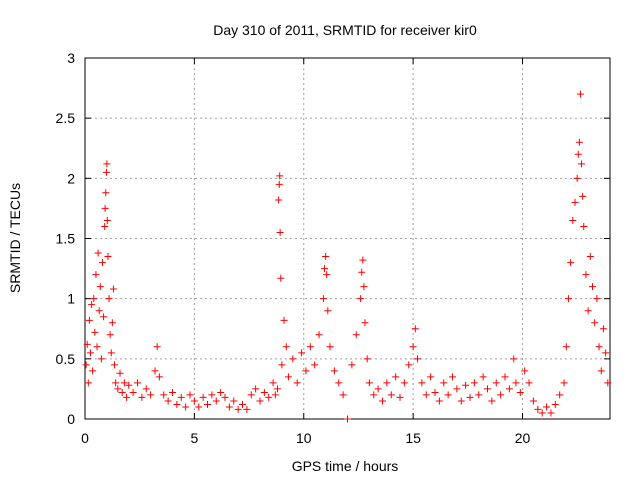  What do you see at coordinates (345, 466) in the screenshot?
I see `x-axis-label: GPS time / hours` at bounding box center [345, 466].